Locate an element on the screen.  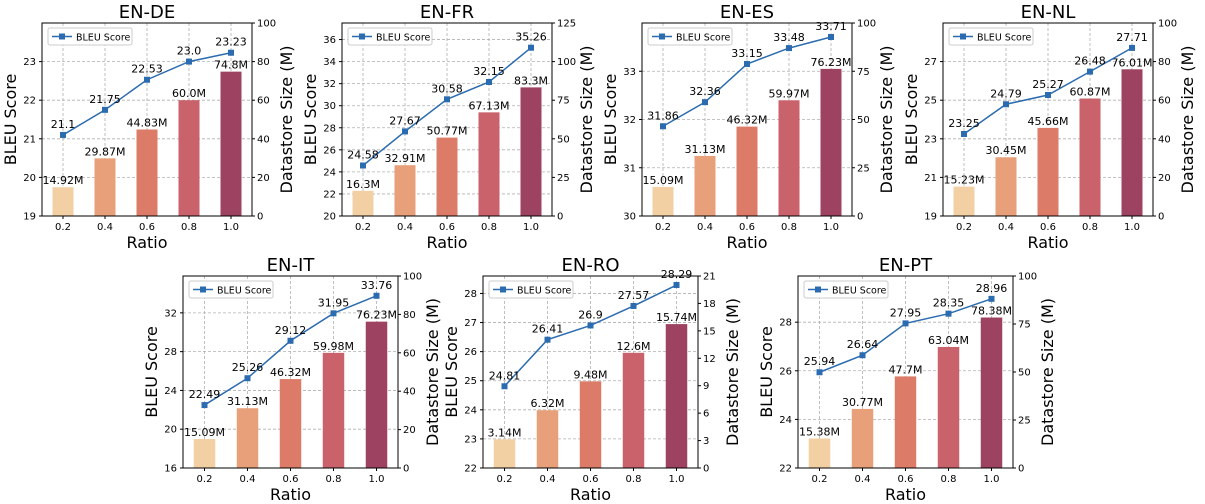
bleu-label: 28.35 is located at coordinates (949, 303).